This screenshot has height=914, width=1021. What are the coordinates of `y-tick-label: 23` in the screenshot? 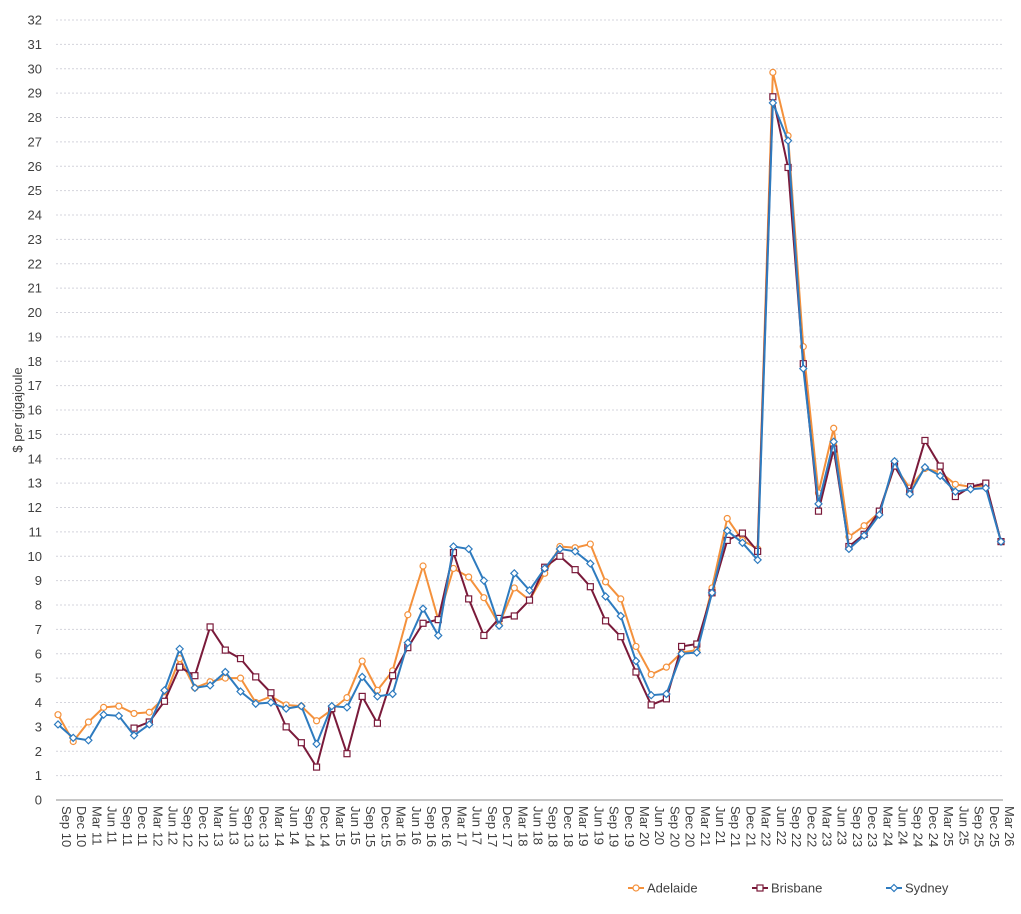 It's located at (35, 239).